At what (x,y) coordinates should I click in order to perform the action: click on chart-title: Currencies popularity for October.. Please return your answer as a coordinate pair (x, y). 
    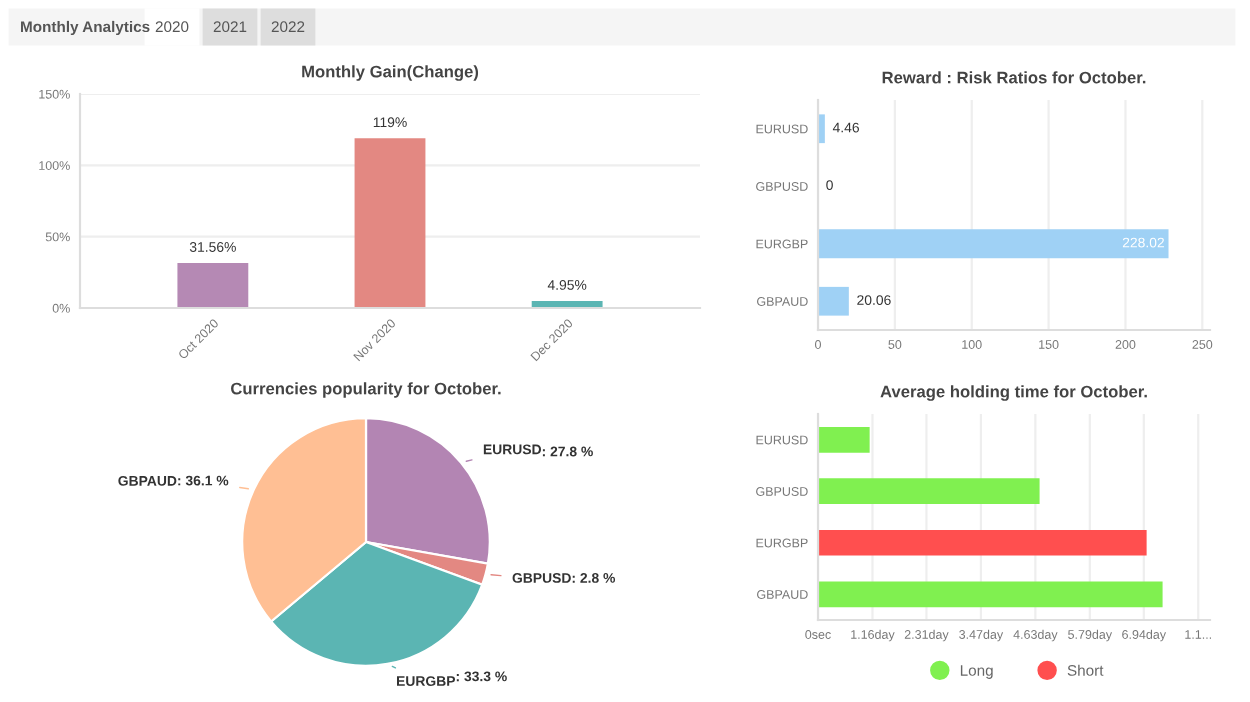
    Looking at the image, I should click on (366, 390).